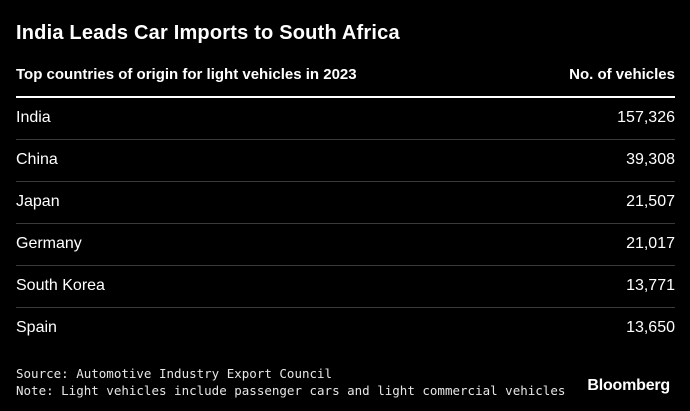 The width and height of the screenshot is (690, 411). What do you see at coordinates (345, 97) in the screenshot?
I see `header-rule` at bounding box center [345, 97].